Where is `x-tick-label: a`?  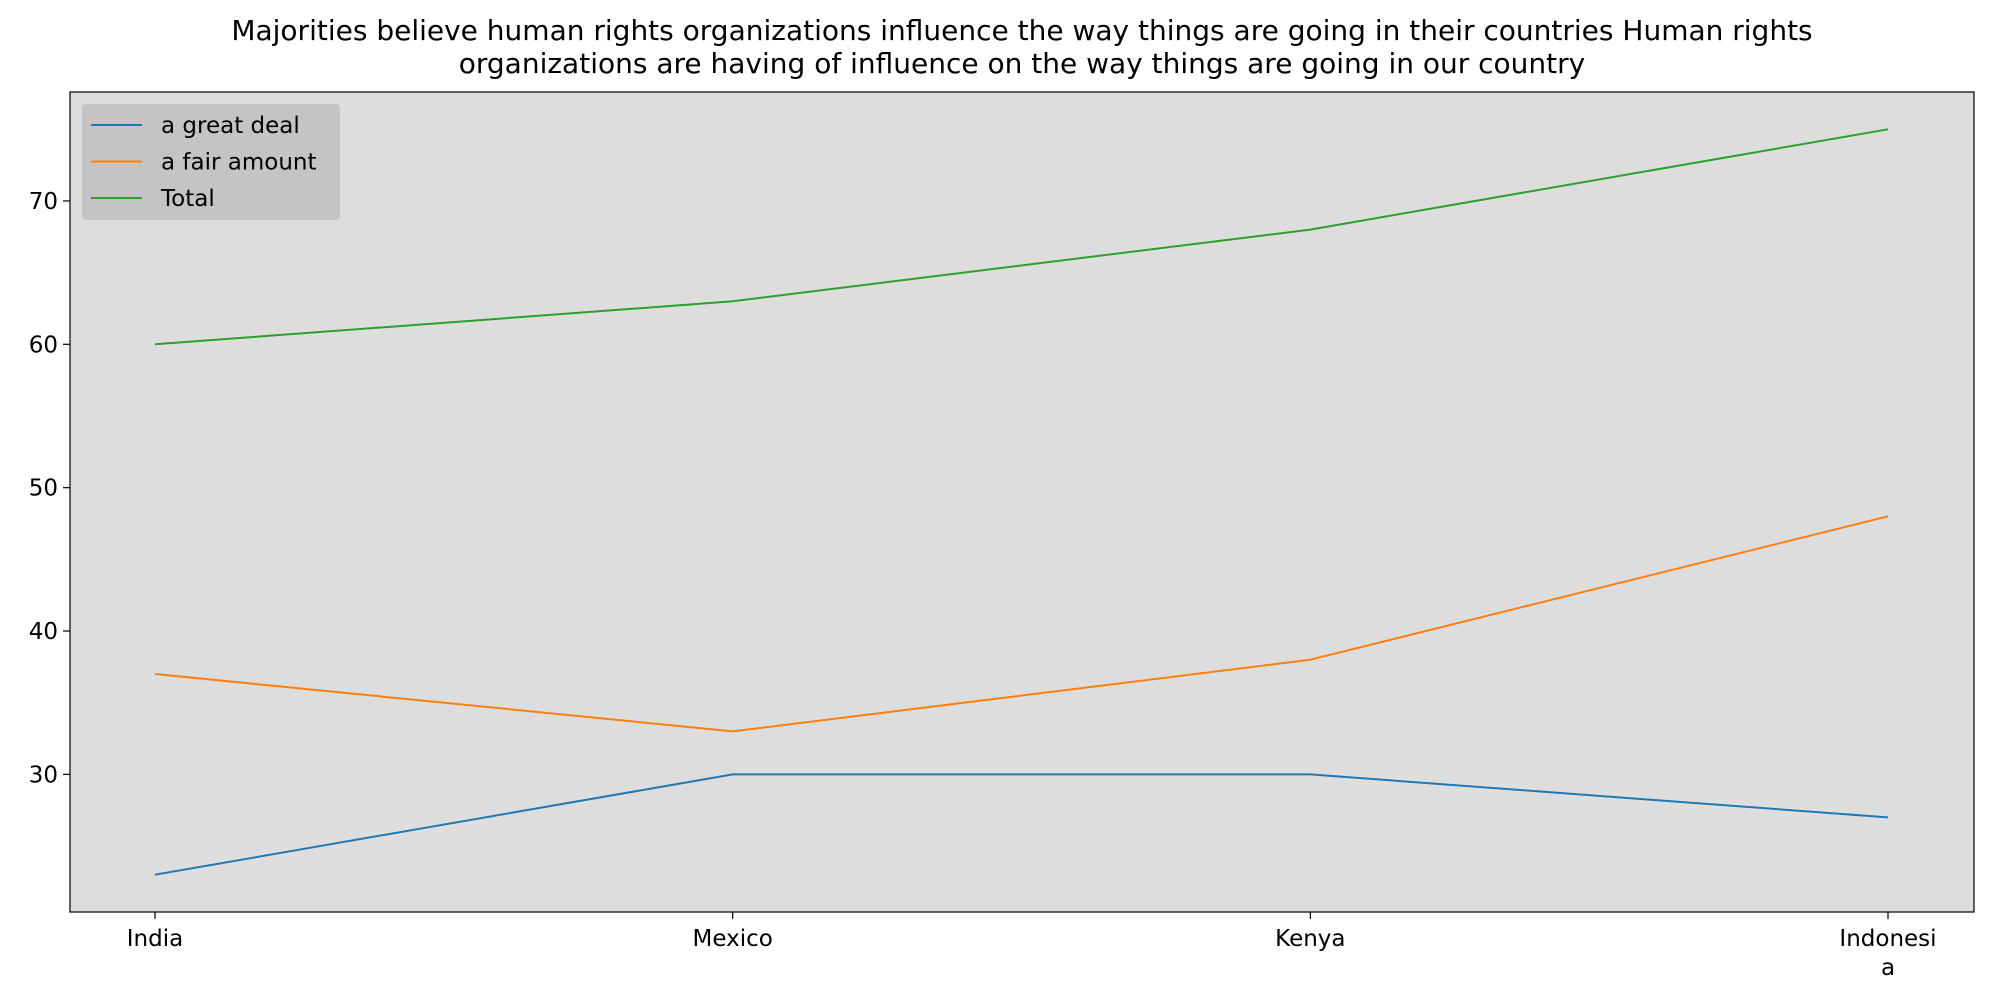 x-tick-label: a is located at coordinates (1888, 968).